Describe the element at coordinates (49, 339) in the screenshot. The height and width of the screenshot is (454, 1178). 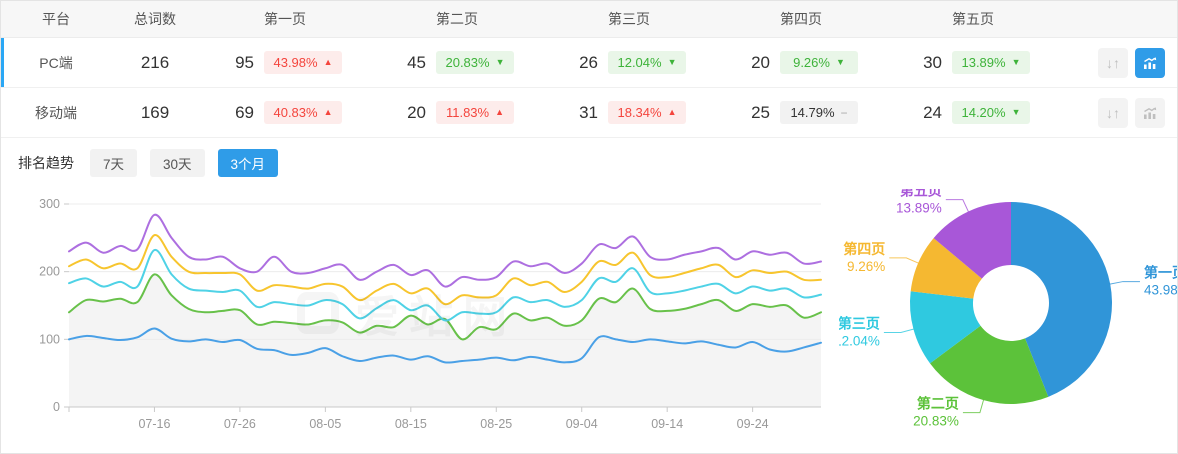
I see `y-tick-label: 100` at that location.